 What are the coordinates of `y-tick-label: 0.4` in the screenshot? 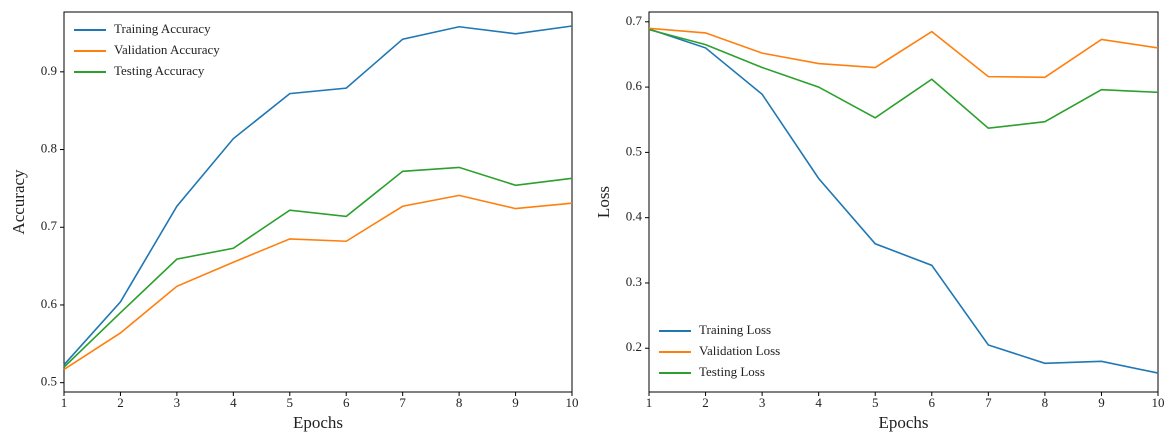 It's located at (634, 216).